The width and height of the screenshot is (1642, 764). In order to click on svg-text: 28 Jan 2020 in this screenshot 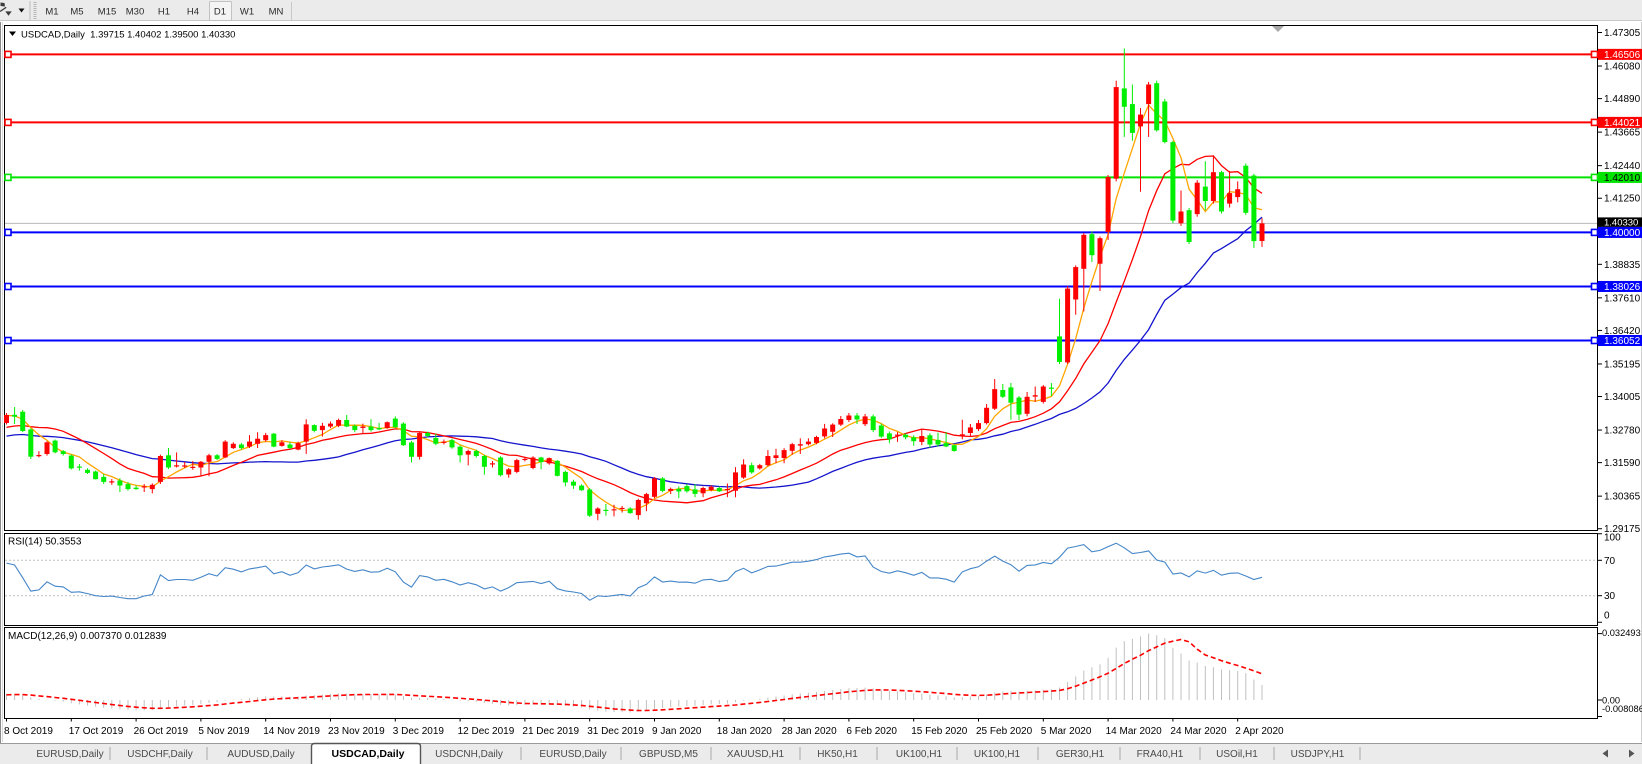, I will do `click(809, 731)`.